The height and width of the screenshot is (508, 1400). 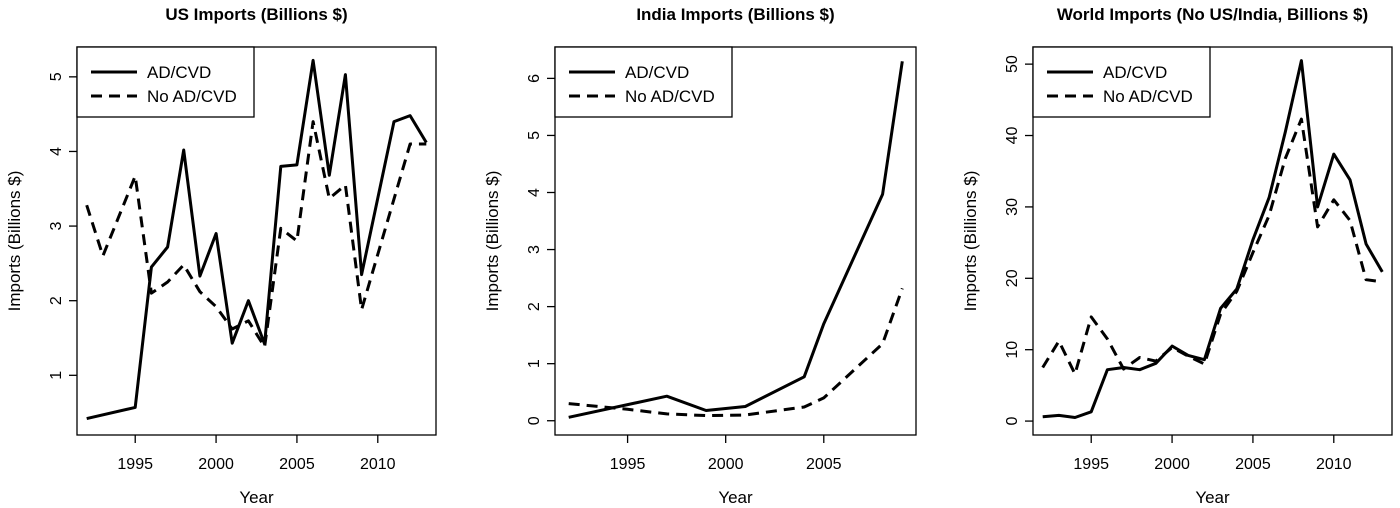 I want to click on y-tick-label: 30, so click(x=1012, y=207).